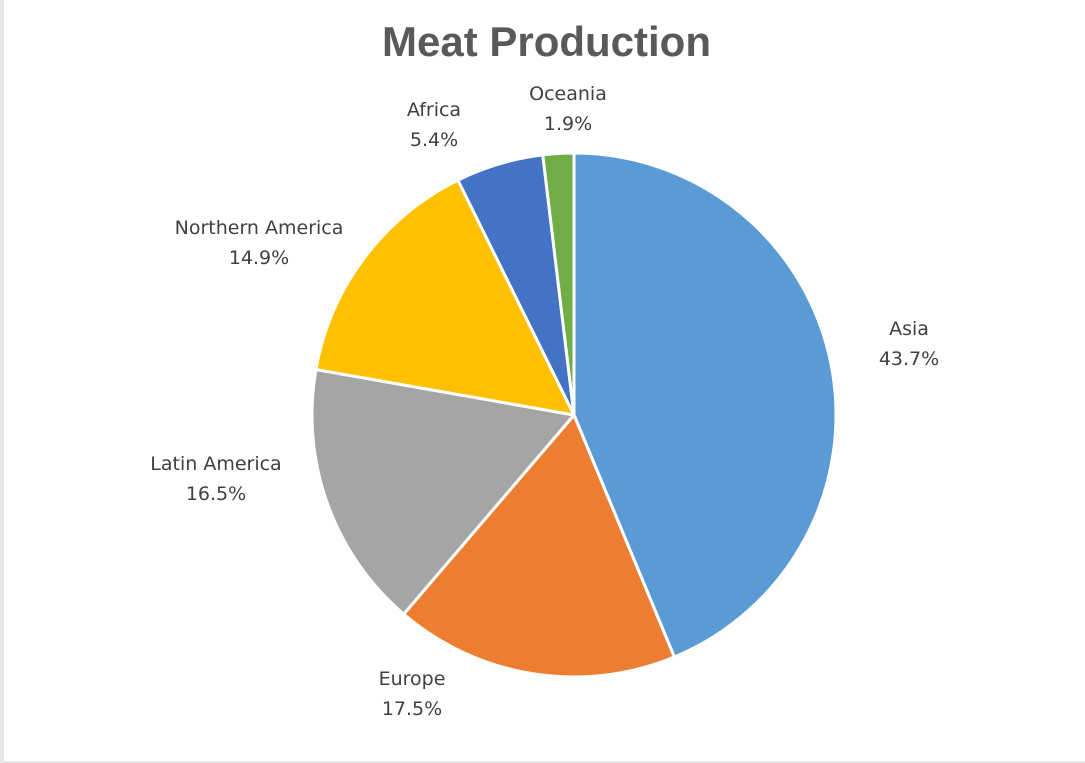 This screenshot has width=1085, height=763. Describe the element at coordinates (434, 140) in the screenshot. I see `slice-percent-africa: 5.4%` at that location.